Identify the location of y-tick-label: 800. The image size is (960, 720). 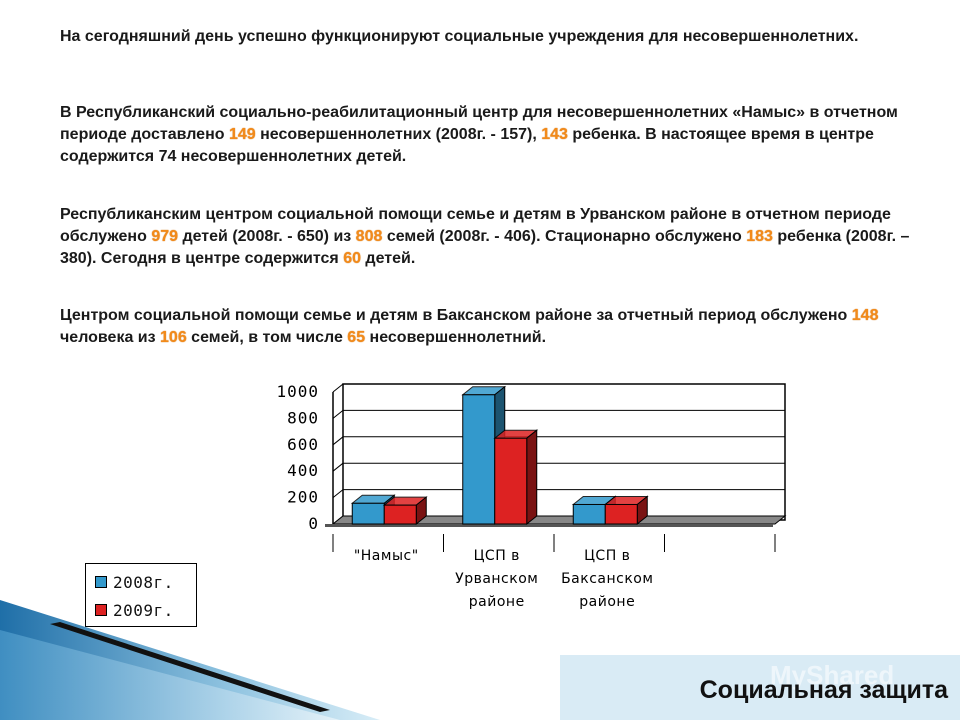
(303, 417).